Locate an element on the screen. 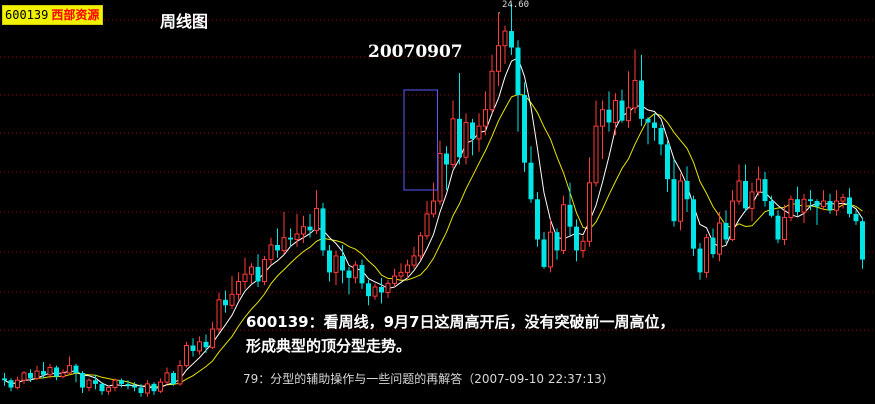 This screenshot has height=404, width=875. source-caption: 79：分型的辅助操作与一些问题的再解答（2007-09-10 22:37:13） is located at coordinates (428, 379).